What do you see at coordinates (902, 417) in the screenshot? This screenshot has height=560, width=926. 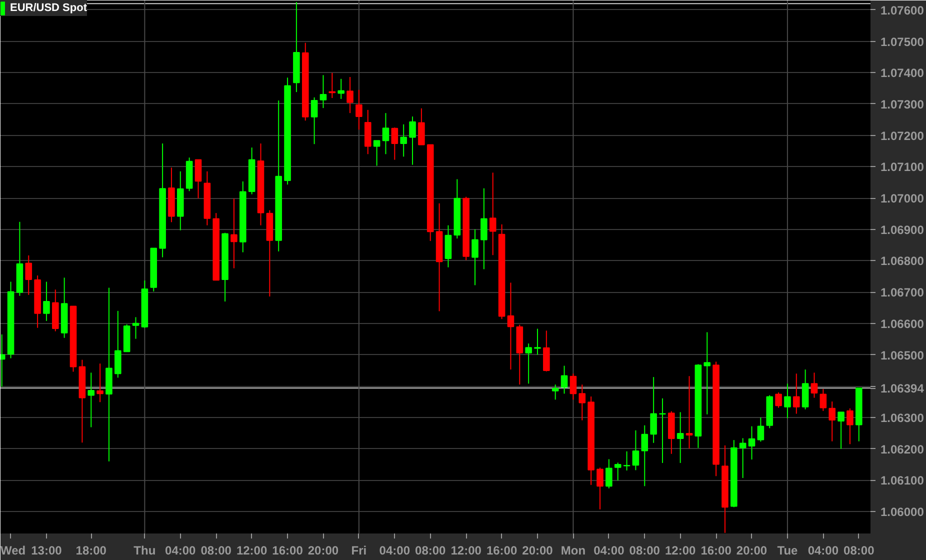 I see `y-tick-label: 1.06300` at bounding box center [902, 417].